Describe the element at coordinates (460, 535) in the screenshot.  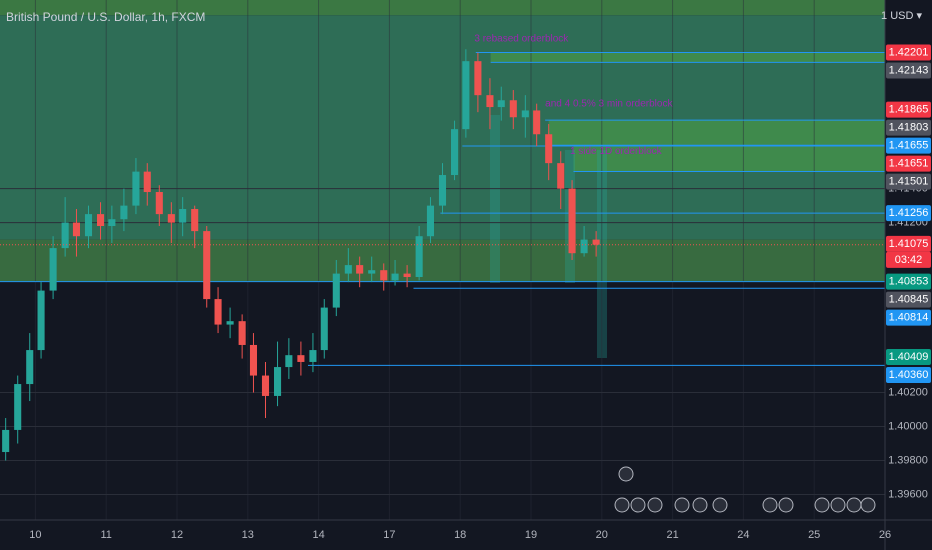
I see `x-tick-label: 18` at that location.